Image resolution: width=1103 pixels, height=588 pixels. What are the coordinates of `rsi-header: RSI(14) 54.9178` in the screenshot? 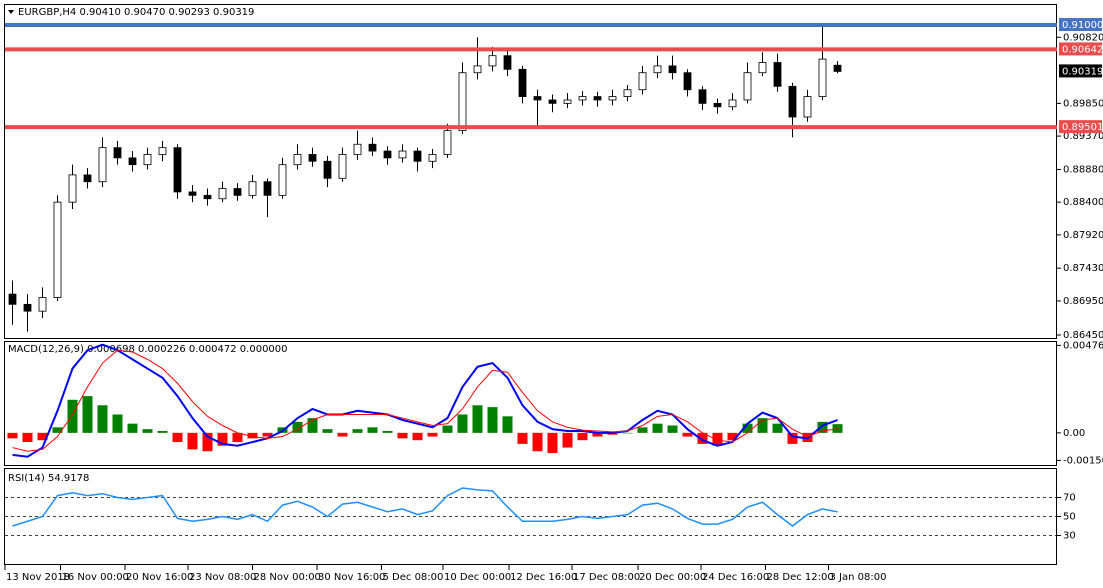 It's located at (48, 478).